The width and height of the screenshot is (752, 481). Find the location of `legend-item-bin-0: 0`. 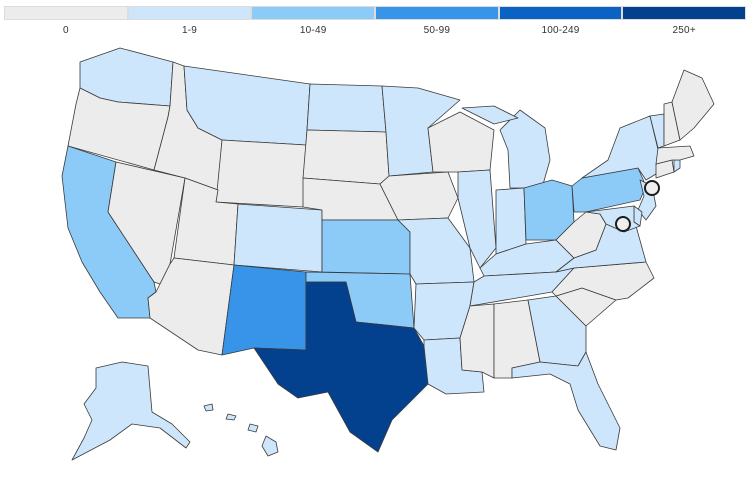

legend-item-bin-0: 0 is located at coordinates (66, 21).